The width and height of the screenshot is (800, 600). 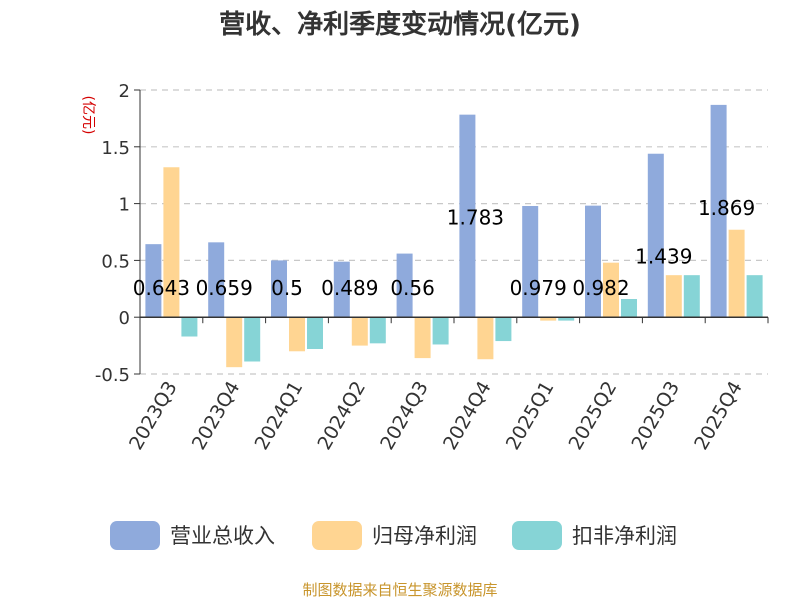 I want to click on data-label: 1.439, so click(x=663, y=257).